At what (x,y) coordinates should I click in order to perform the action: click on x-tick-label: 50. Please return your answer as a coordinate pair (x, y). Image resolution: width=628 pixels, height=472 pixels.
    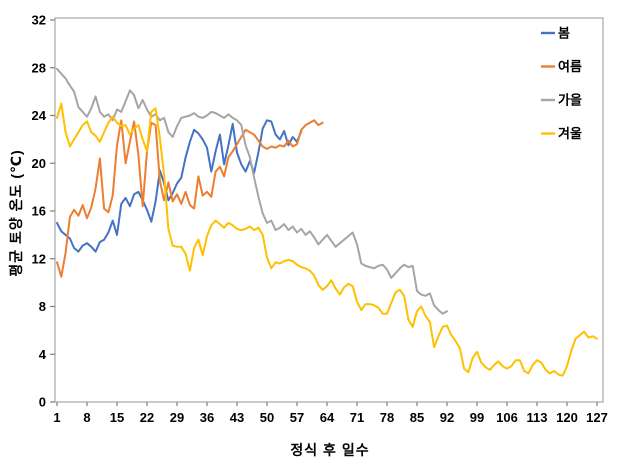
    Looking at the image, I should click on (267, 417).